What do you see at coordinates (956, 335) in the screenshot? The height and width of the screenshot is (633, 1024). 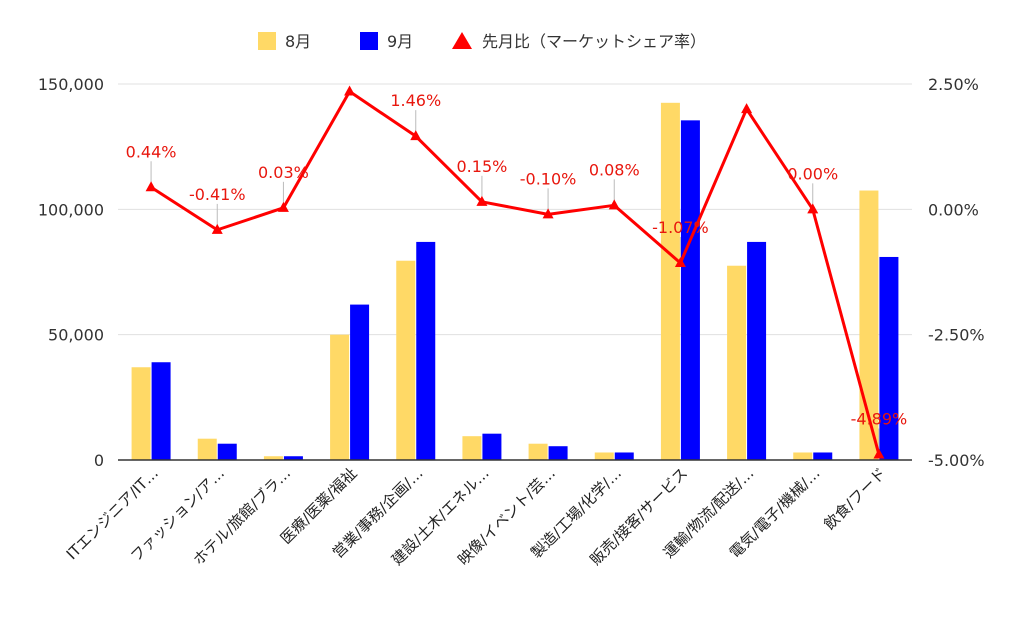 I see `right-tick-label: -2.50%` at bounding box center [956, 335].